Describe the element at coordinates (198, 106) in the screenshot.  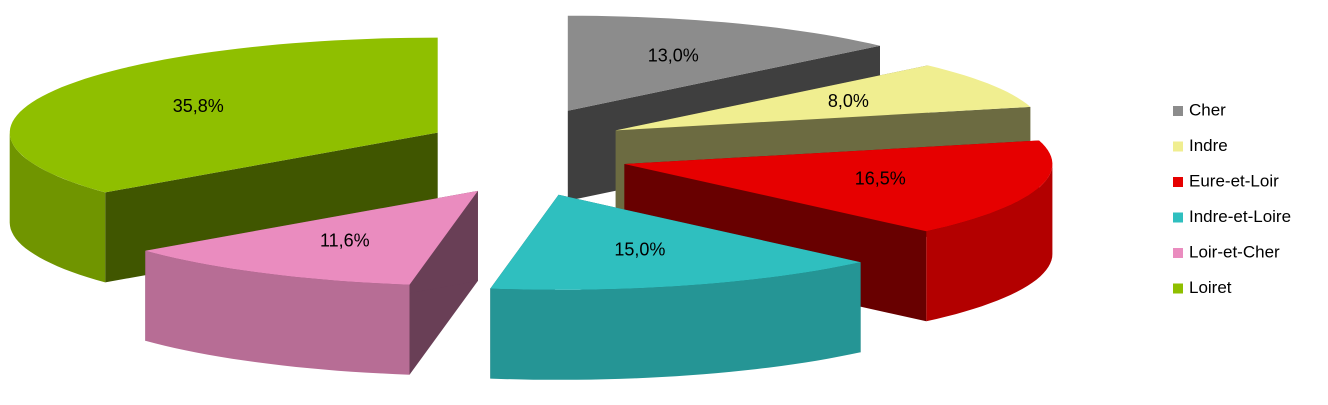
I see `data-label: 35,8%` at that location.